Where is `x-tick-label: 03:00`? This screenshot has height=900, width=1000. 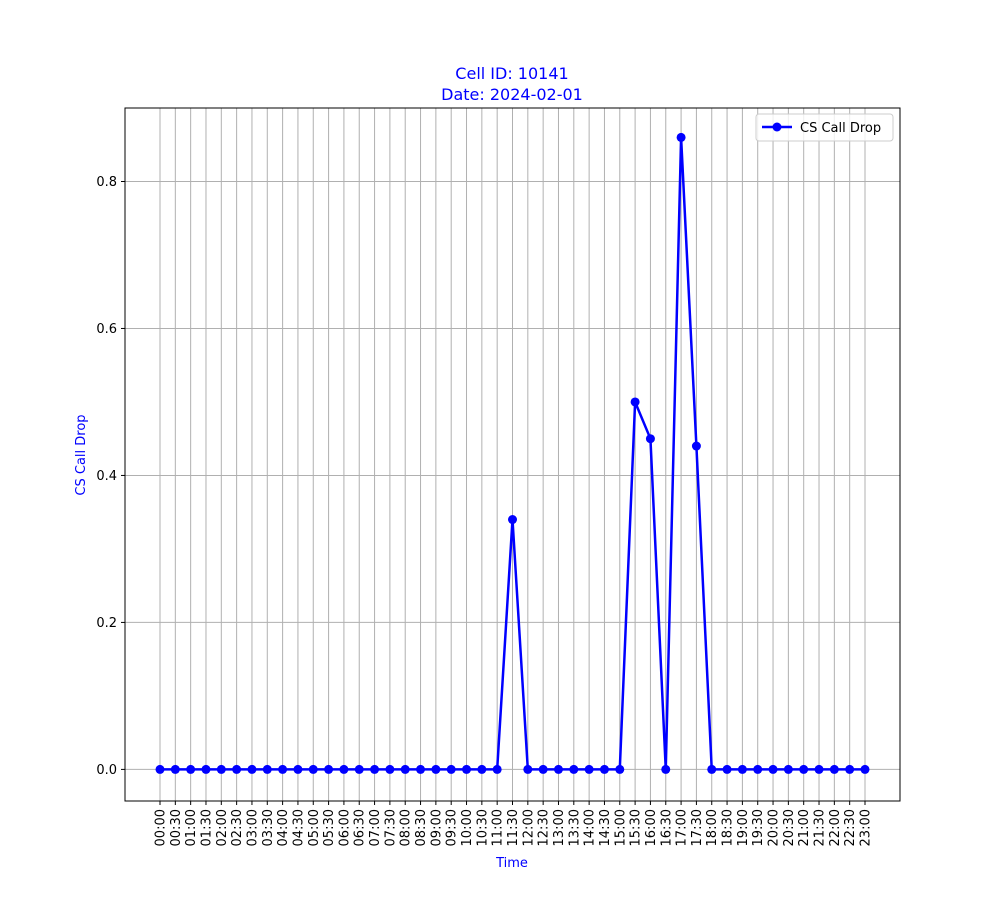
x-tick-label: 03:00 is located at coordinates (252, 827).